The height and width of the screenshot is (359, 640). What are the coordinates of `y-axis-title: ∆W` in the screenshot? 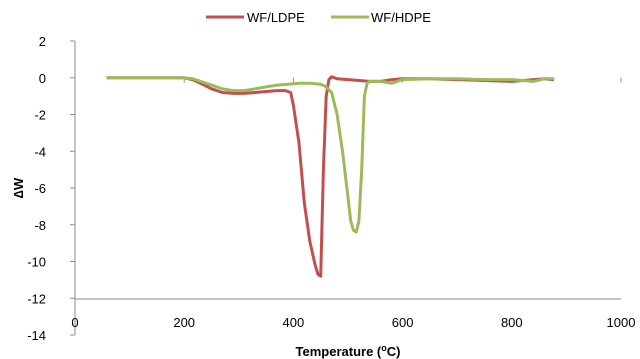 It's located at (18, 187).